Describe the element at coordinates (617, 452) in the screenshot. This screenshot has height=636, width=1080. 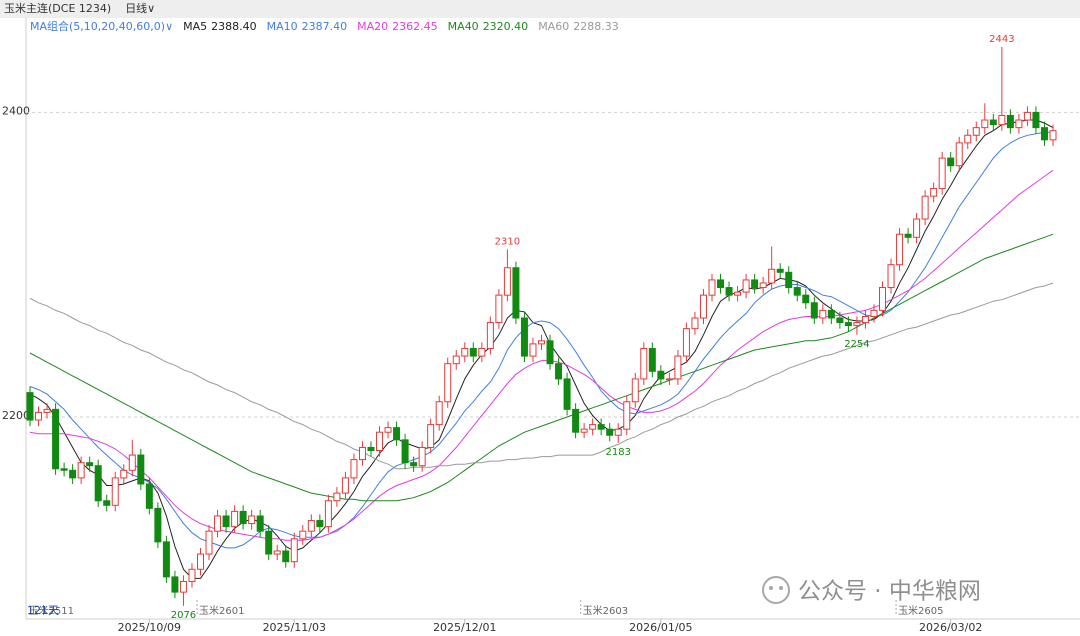
I see `low-label: 2183` at that location.